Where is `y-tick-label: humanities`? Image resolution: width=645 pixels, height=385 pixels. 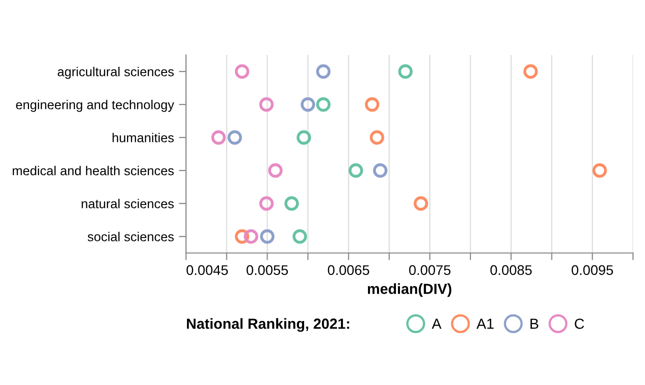 y-tick-label: humanities is located at coordinates (143, 137).